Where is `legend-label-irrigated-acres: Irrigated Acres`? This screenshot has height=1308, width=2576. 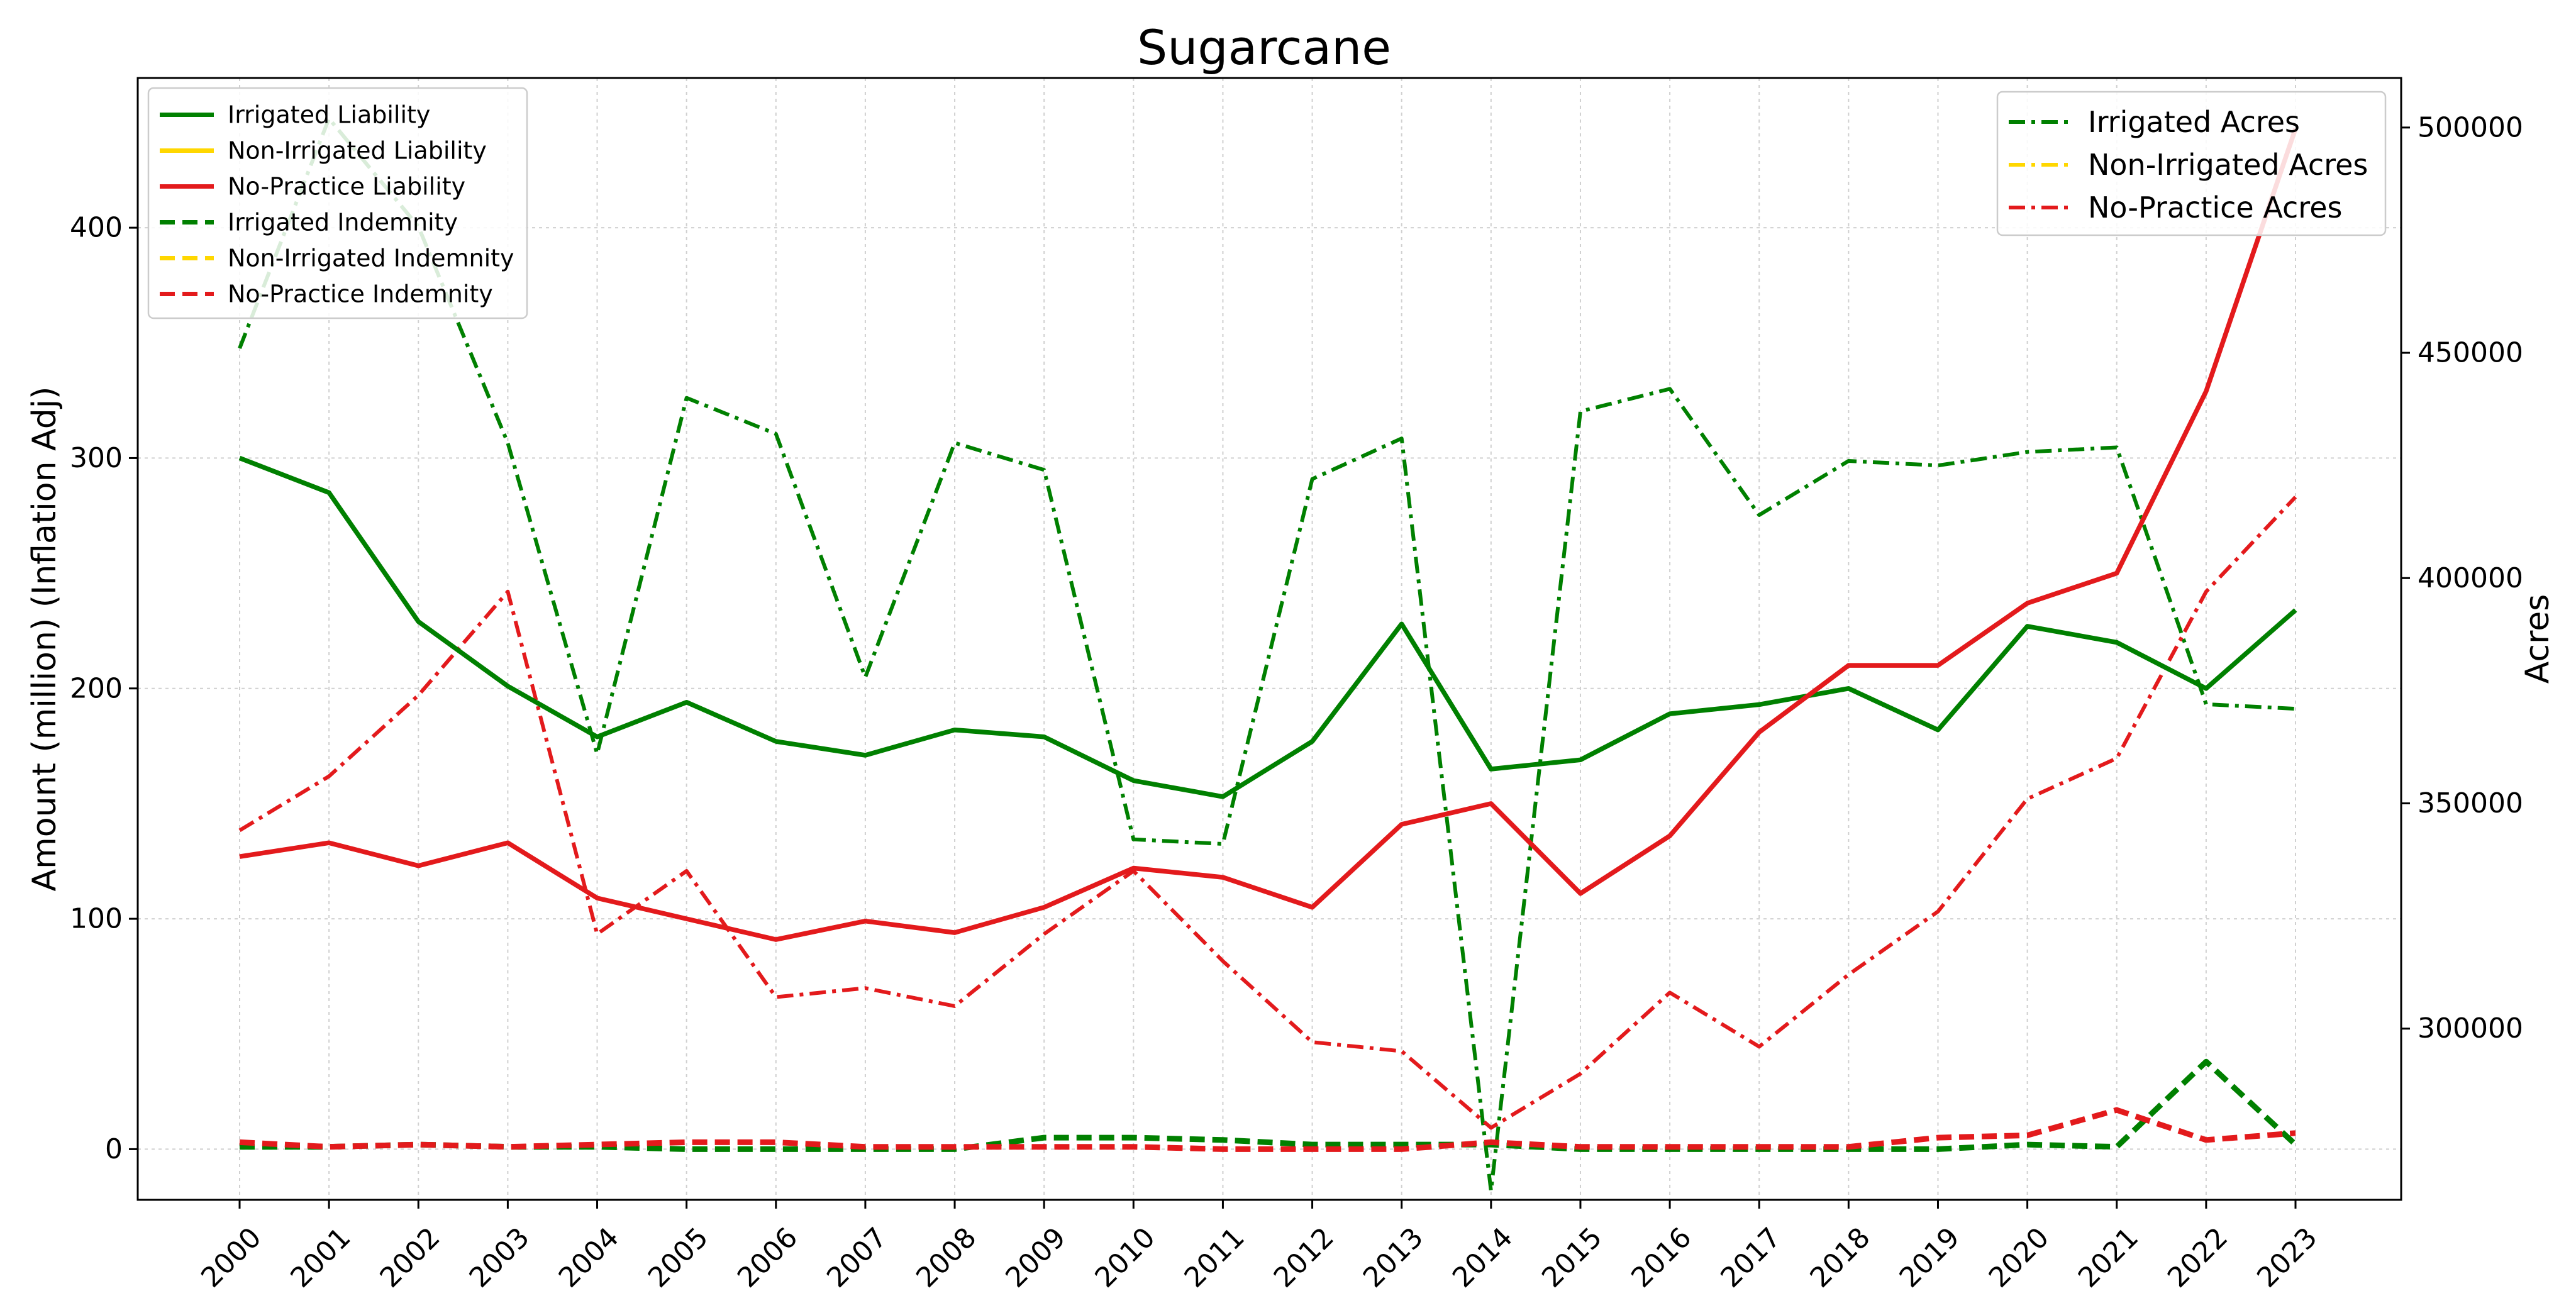 legend-label-irrigated-acres: Irrigated Acres is located at coordinates (2194, 122).